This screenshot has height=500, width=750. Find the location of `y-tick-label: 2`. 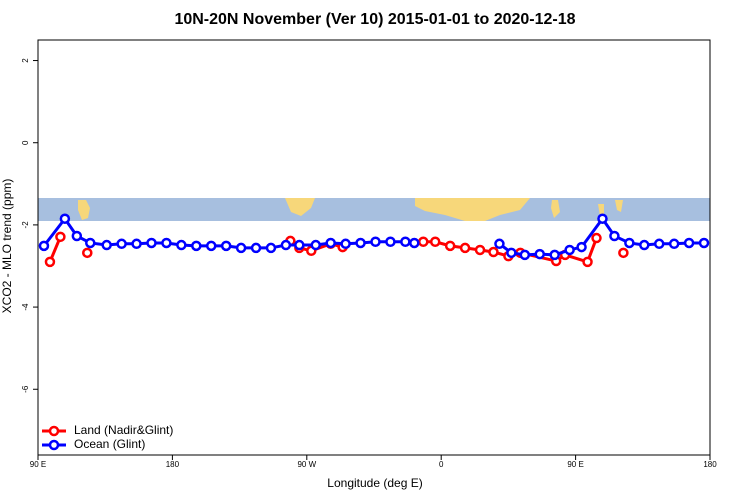

y-tick-label: 2 is located at coordinates (25, 60).